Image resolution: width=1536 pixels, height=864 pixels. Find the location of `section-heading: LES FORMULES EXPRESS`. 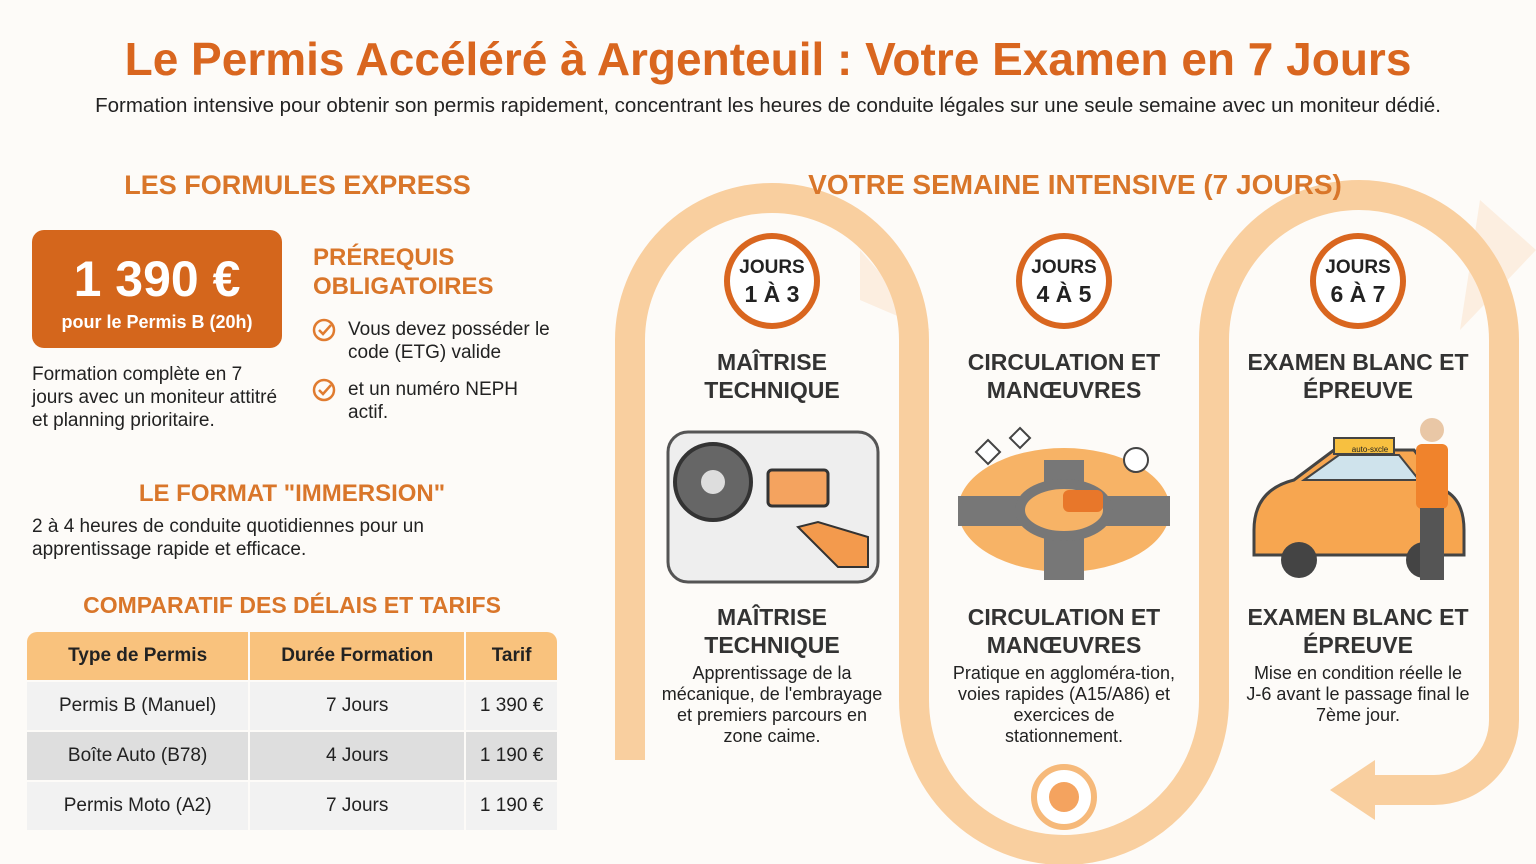

section-heading: LES FORMULES EXPRESS is located at coordinates (297, 185).